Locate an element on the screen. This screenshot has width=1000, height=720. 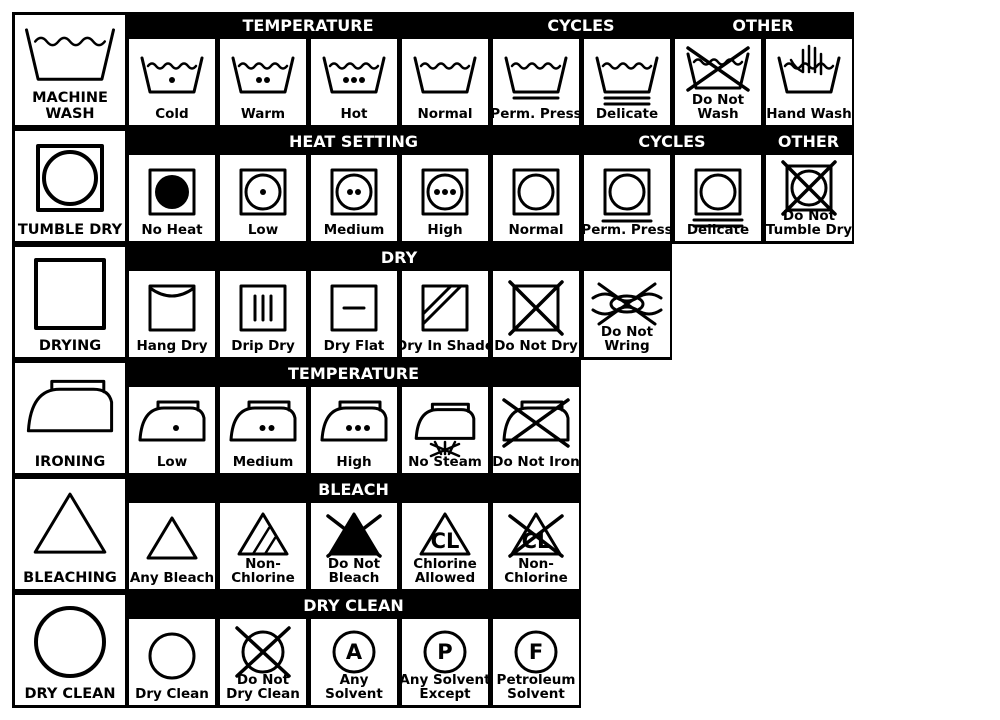
section-header: BLEACH is located at coordinates (353, 489).